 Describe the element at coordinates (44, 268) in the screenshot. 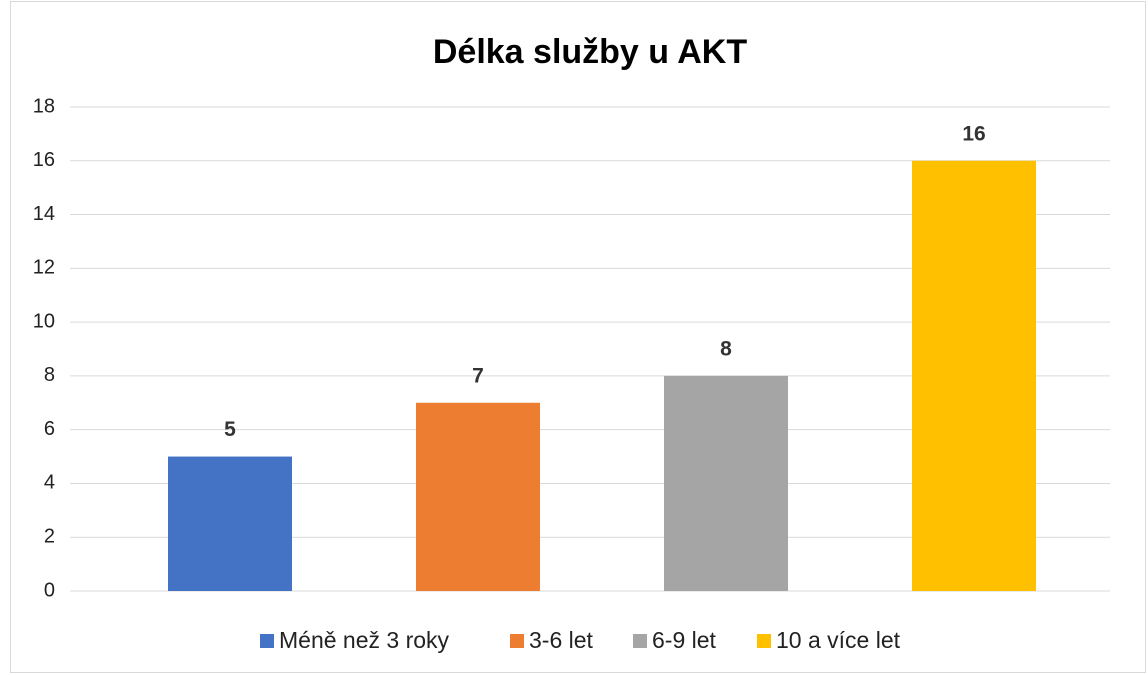

I see `y-tick-label: 12` at that location.